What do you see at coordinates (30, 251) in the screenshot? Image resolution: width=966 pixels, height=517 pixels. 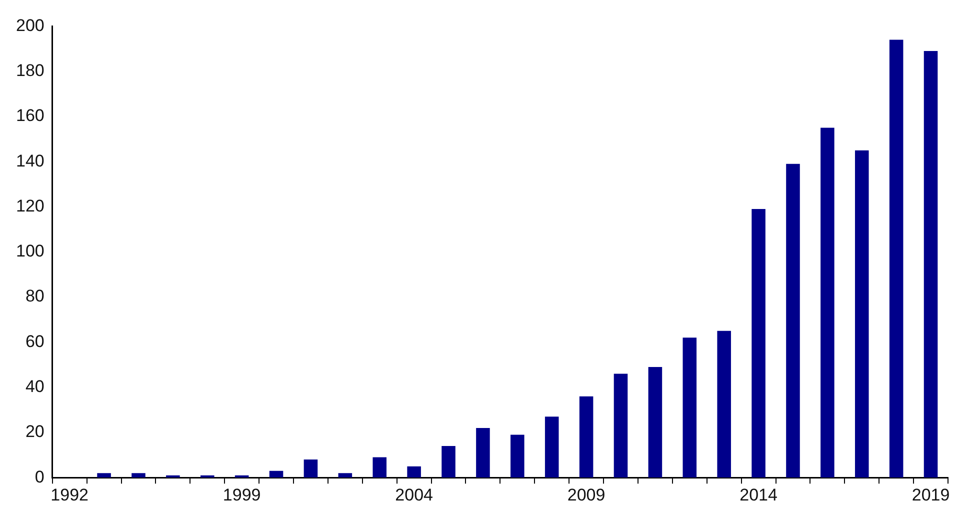 I see `y-tick-label: 100` at bounding box center [30, 251].